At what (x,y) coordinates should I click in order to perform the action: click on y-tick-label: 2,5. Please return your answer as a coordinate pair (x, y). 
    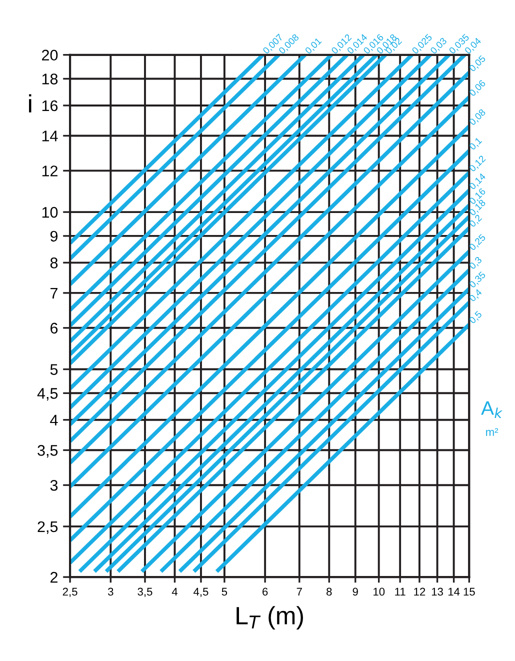
    Looking at the image, I should click on (48, 527).